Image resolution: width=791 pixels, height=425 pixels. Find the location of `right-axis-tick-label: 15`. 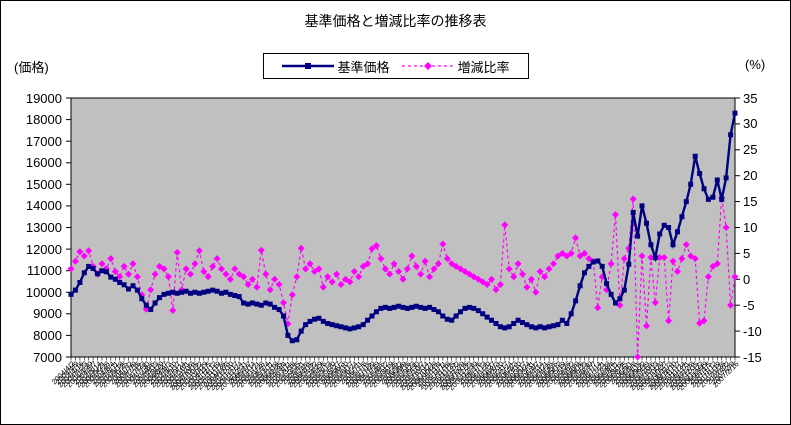

right-axis-tick-label: 15 is located at coordinates (750, 202).